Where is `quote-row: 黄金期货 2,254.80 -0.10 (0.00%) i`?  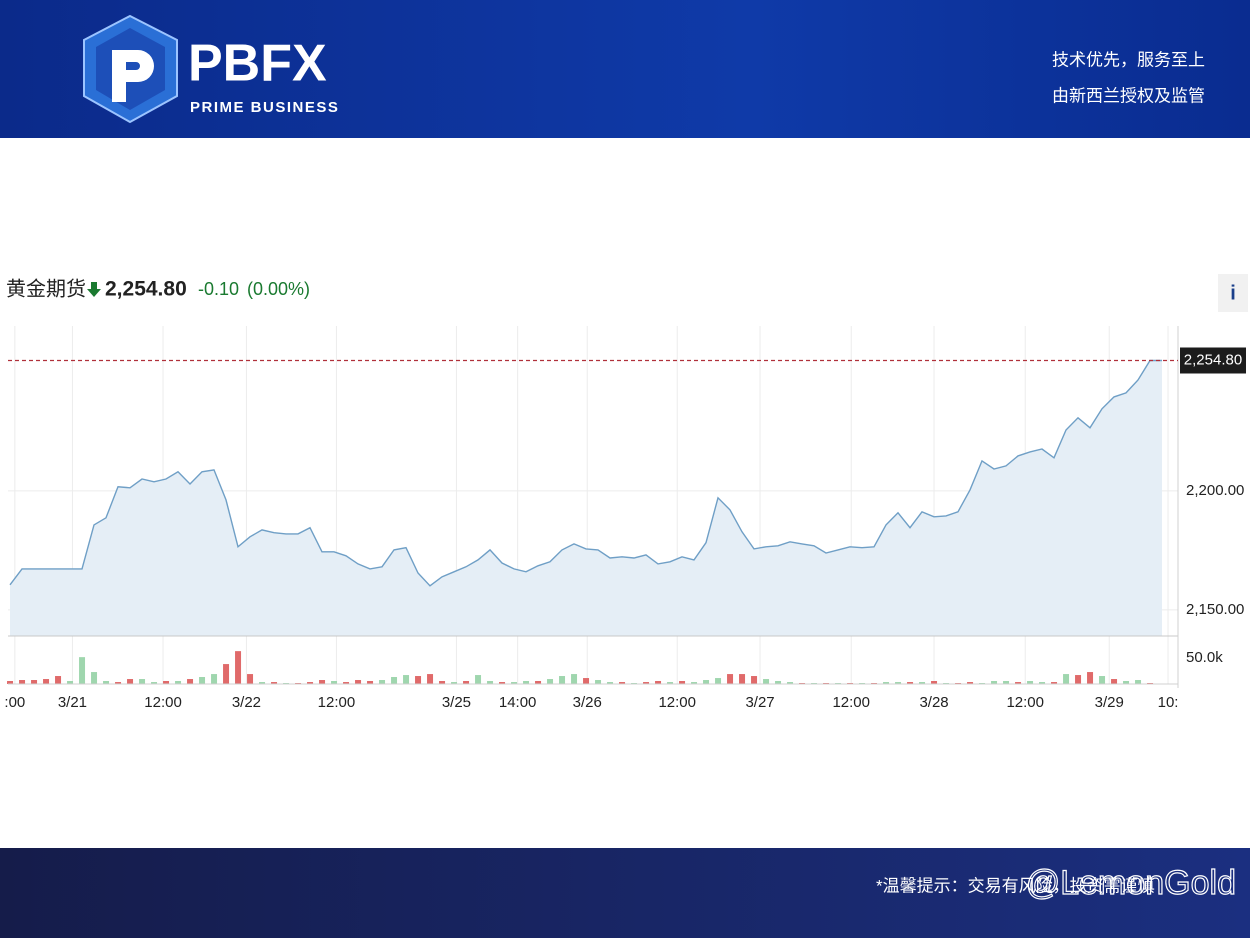 quote-row: 黄金期货 2,254.80 -0.10 (0.00%) i is located at coordinates (627, 293).